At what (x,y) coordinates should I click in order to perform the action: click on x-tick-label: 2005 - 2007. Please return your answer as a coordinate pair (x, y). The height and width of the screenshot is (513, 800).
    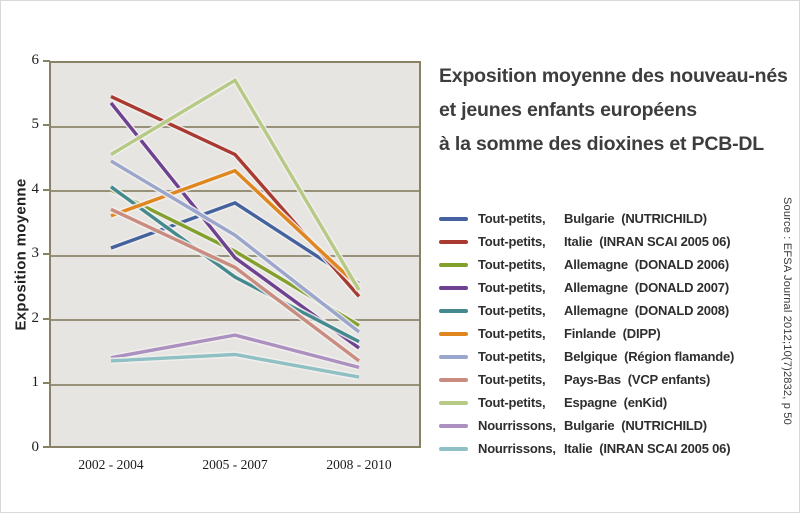
    Looking at the image, I should click on (235, 464).